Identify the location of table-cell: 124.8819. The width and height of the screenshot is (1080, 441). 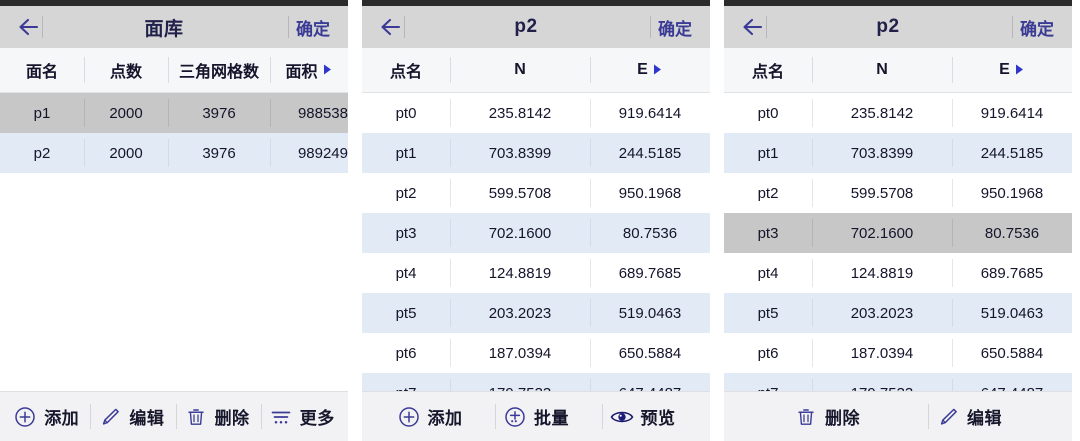
(520, 273).